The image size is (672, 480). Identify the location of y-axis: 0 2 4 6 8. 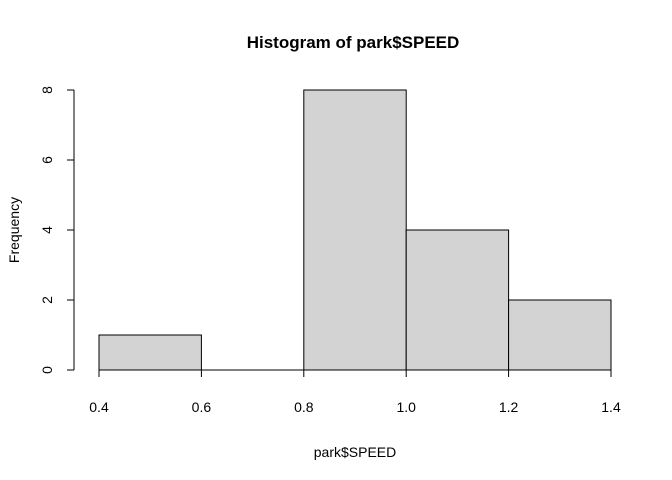
(57, 230).